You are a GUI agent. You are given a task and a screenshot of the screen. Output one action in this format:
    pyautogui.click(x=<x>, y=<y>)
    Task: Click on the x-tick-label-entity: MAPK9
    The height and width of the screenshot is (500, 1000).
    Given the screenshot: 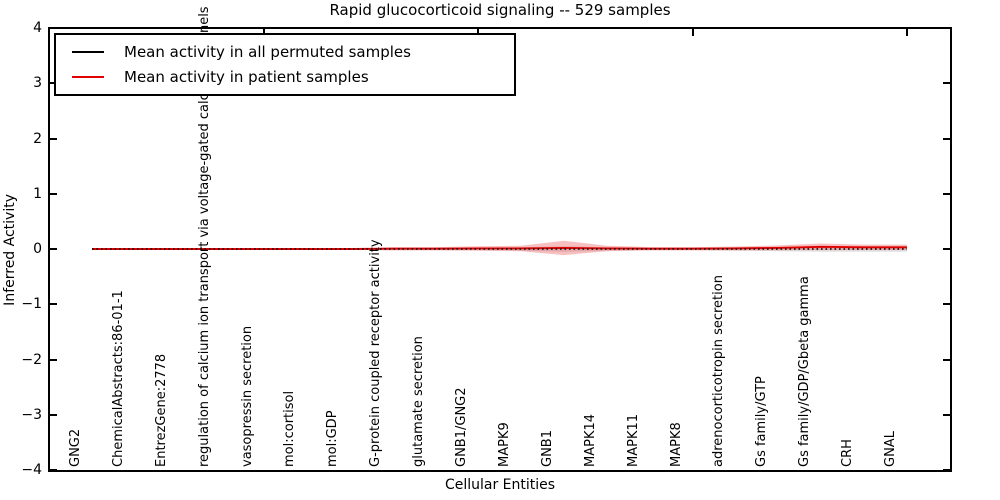 What is the action you would take?
    pyautogui.click(x=504, y=444)
    